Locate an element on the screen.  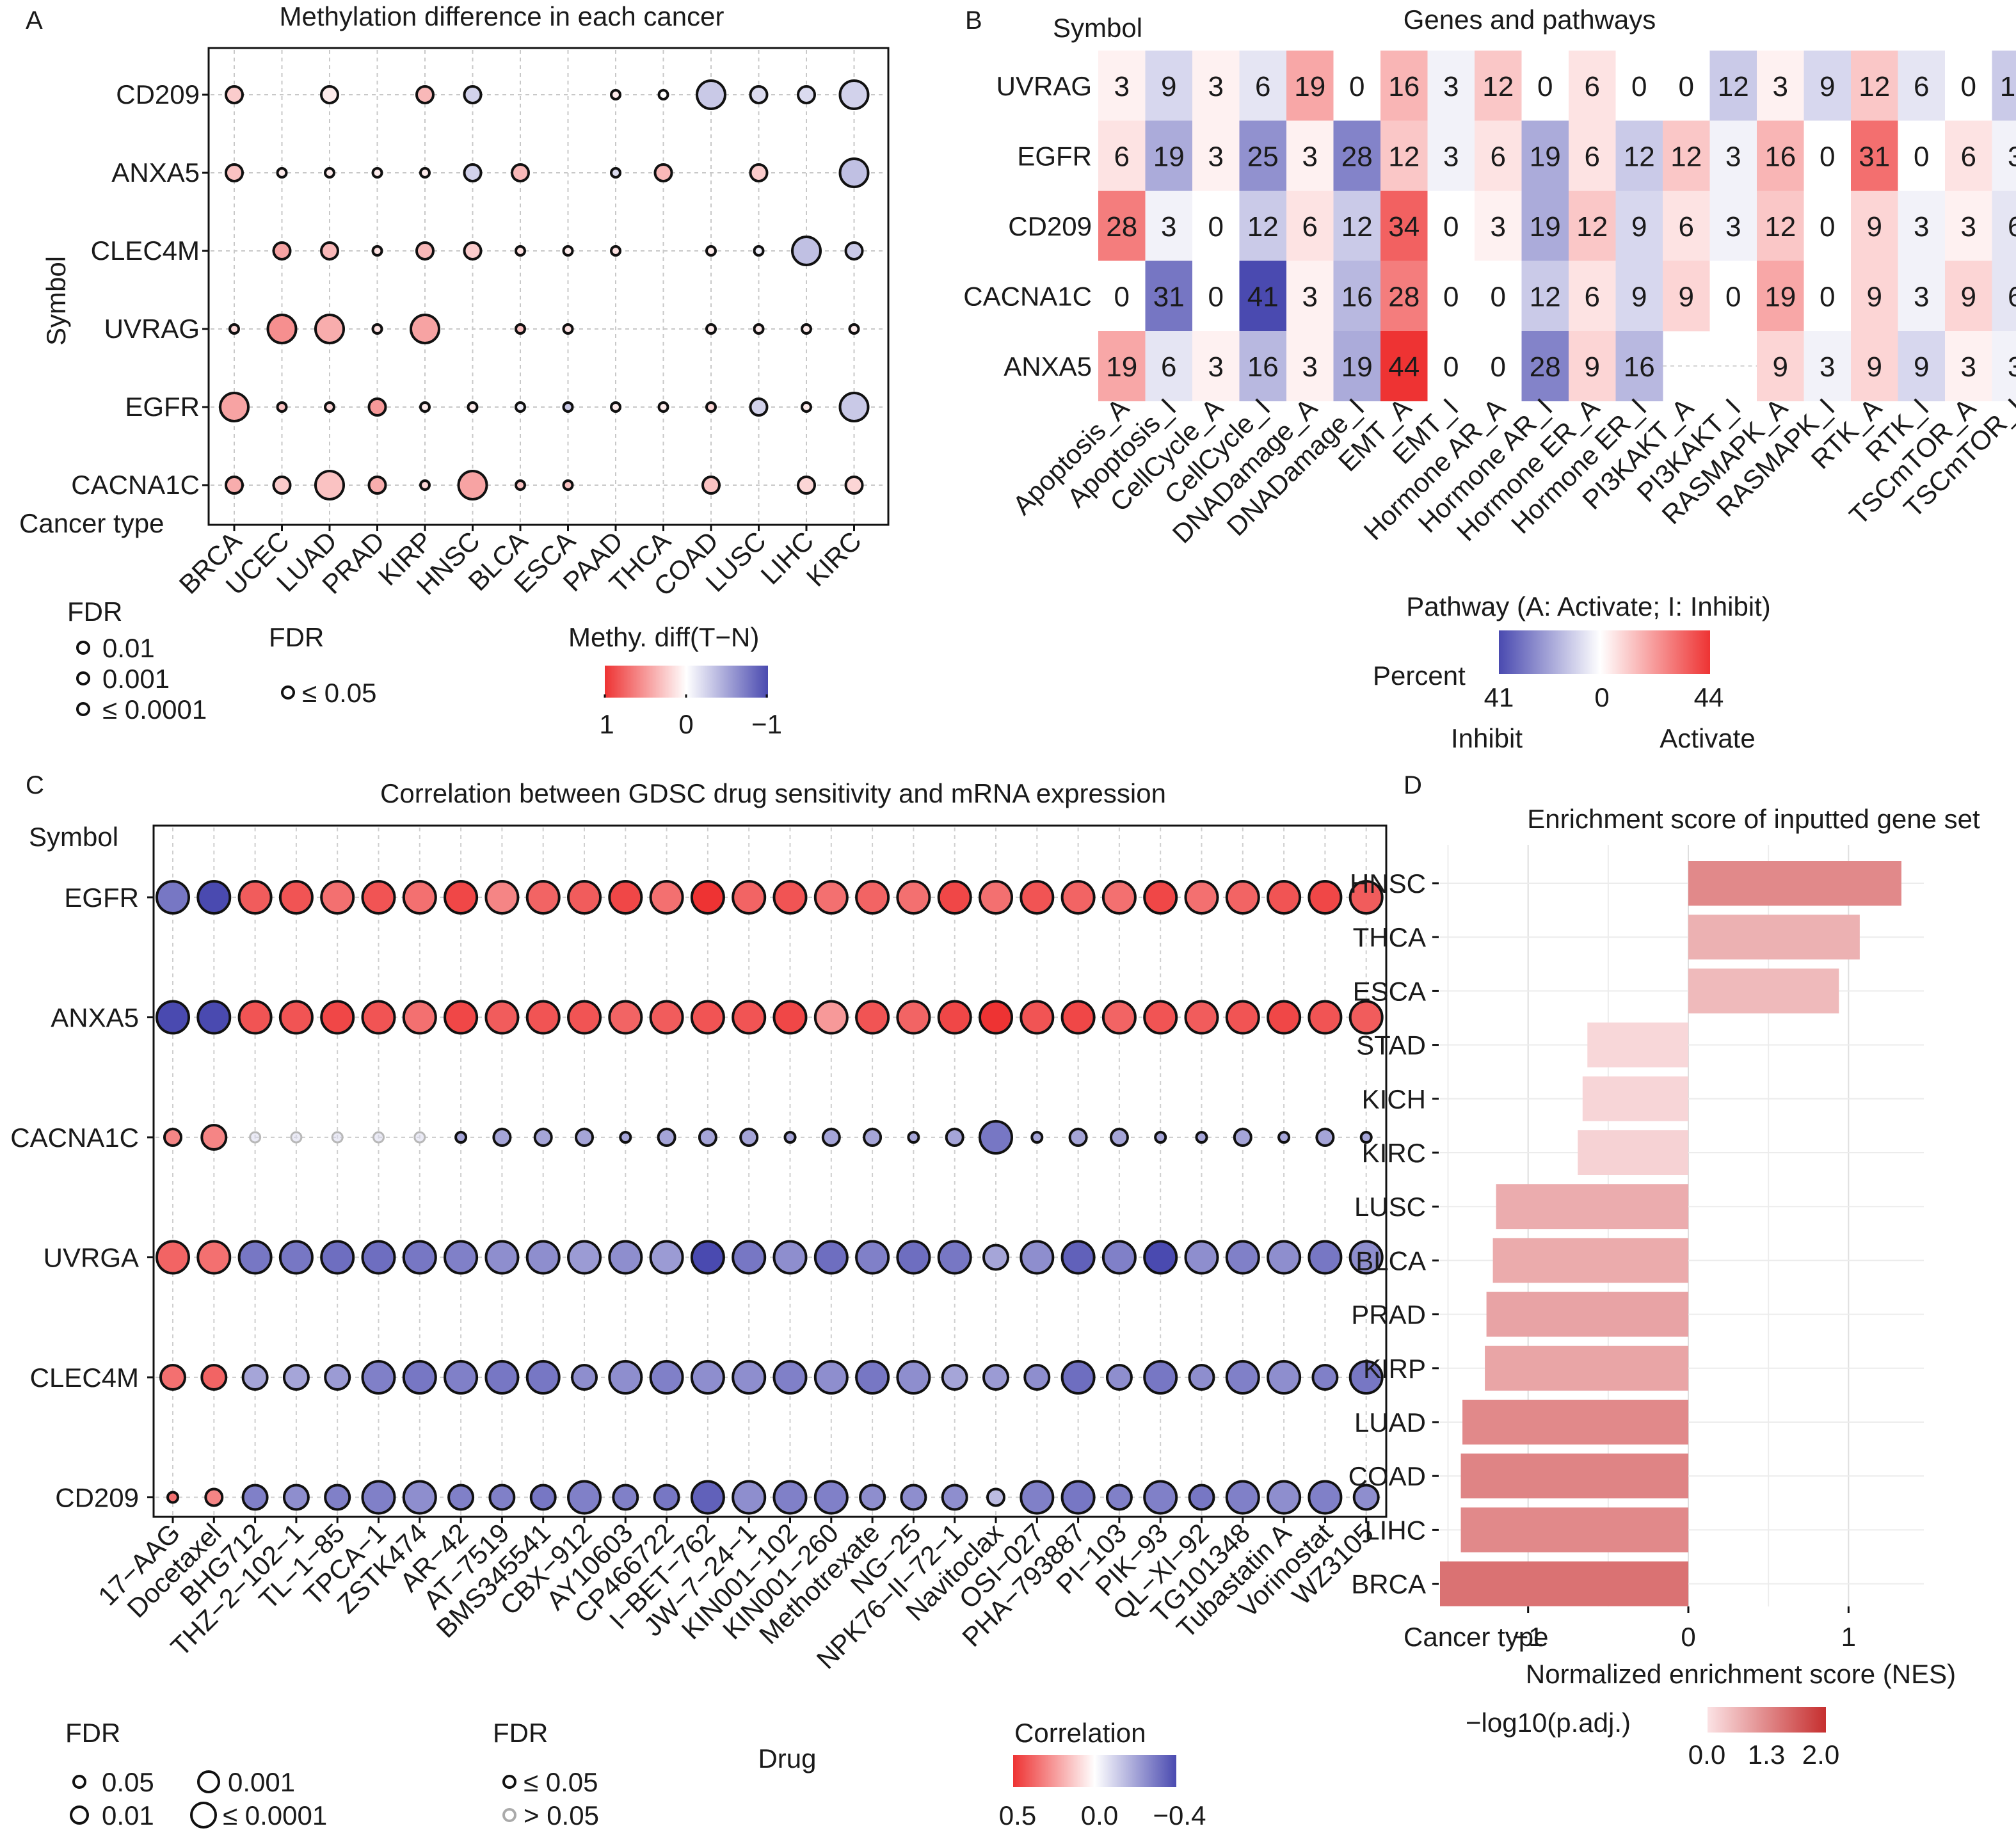
panel-a-xlabel: Cancer type is located at coordinates (91, 523).